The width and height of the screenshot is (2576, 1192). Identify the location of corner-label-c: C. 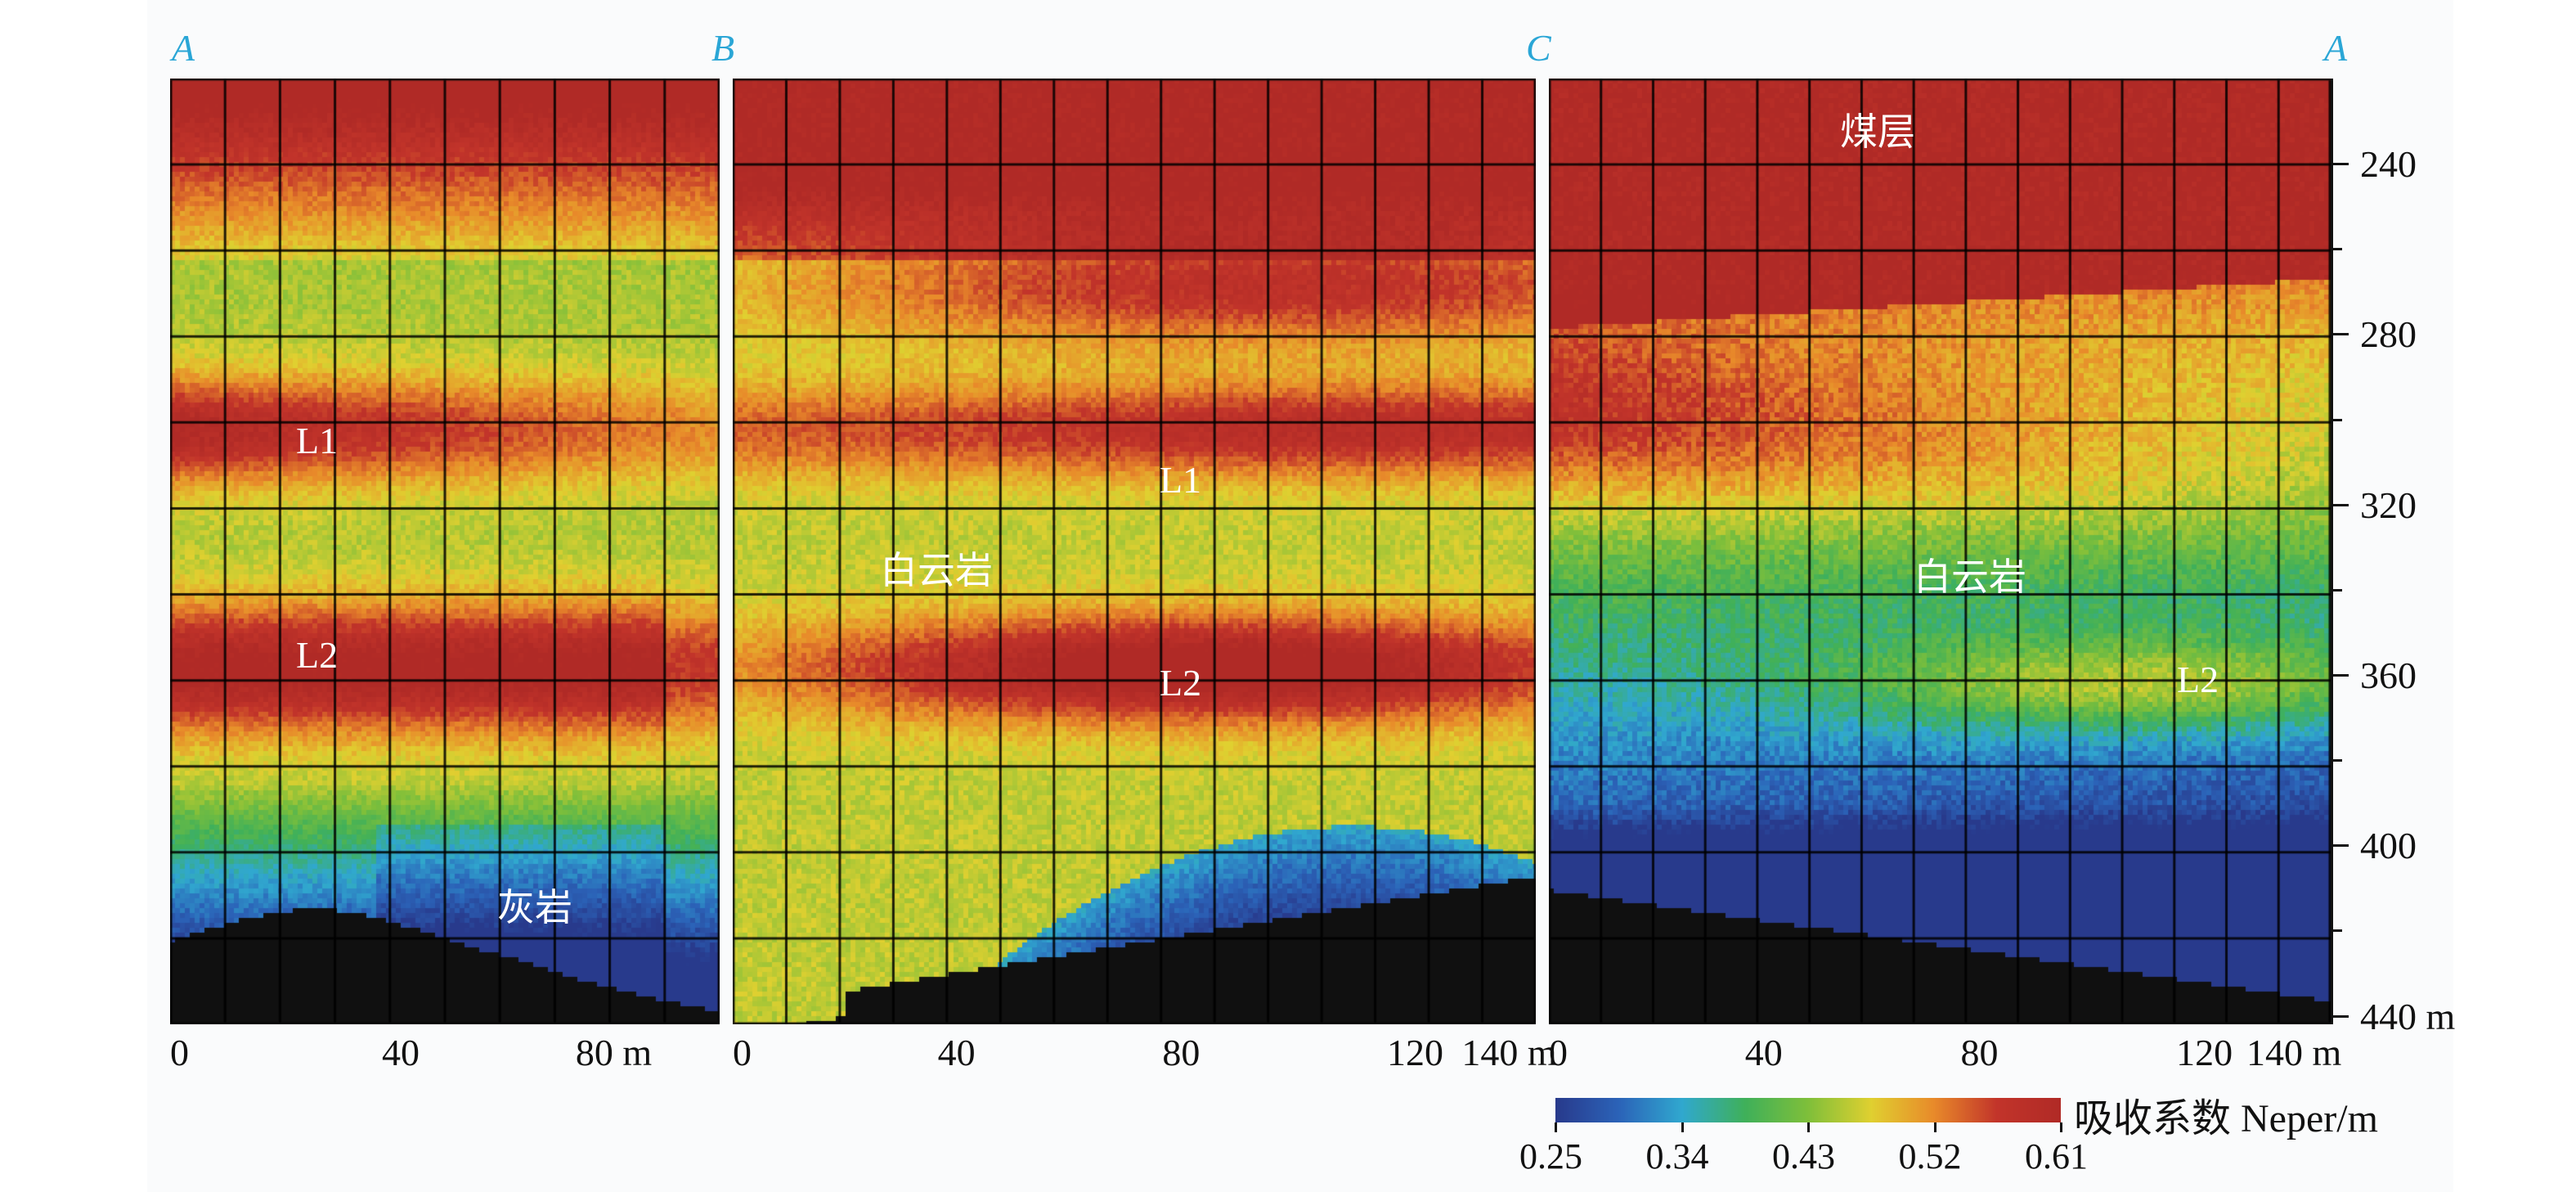
(1539, 48).